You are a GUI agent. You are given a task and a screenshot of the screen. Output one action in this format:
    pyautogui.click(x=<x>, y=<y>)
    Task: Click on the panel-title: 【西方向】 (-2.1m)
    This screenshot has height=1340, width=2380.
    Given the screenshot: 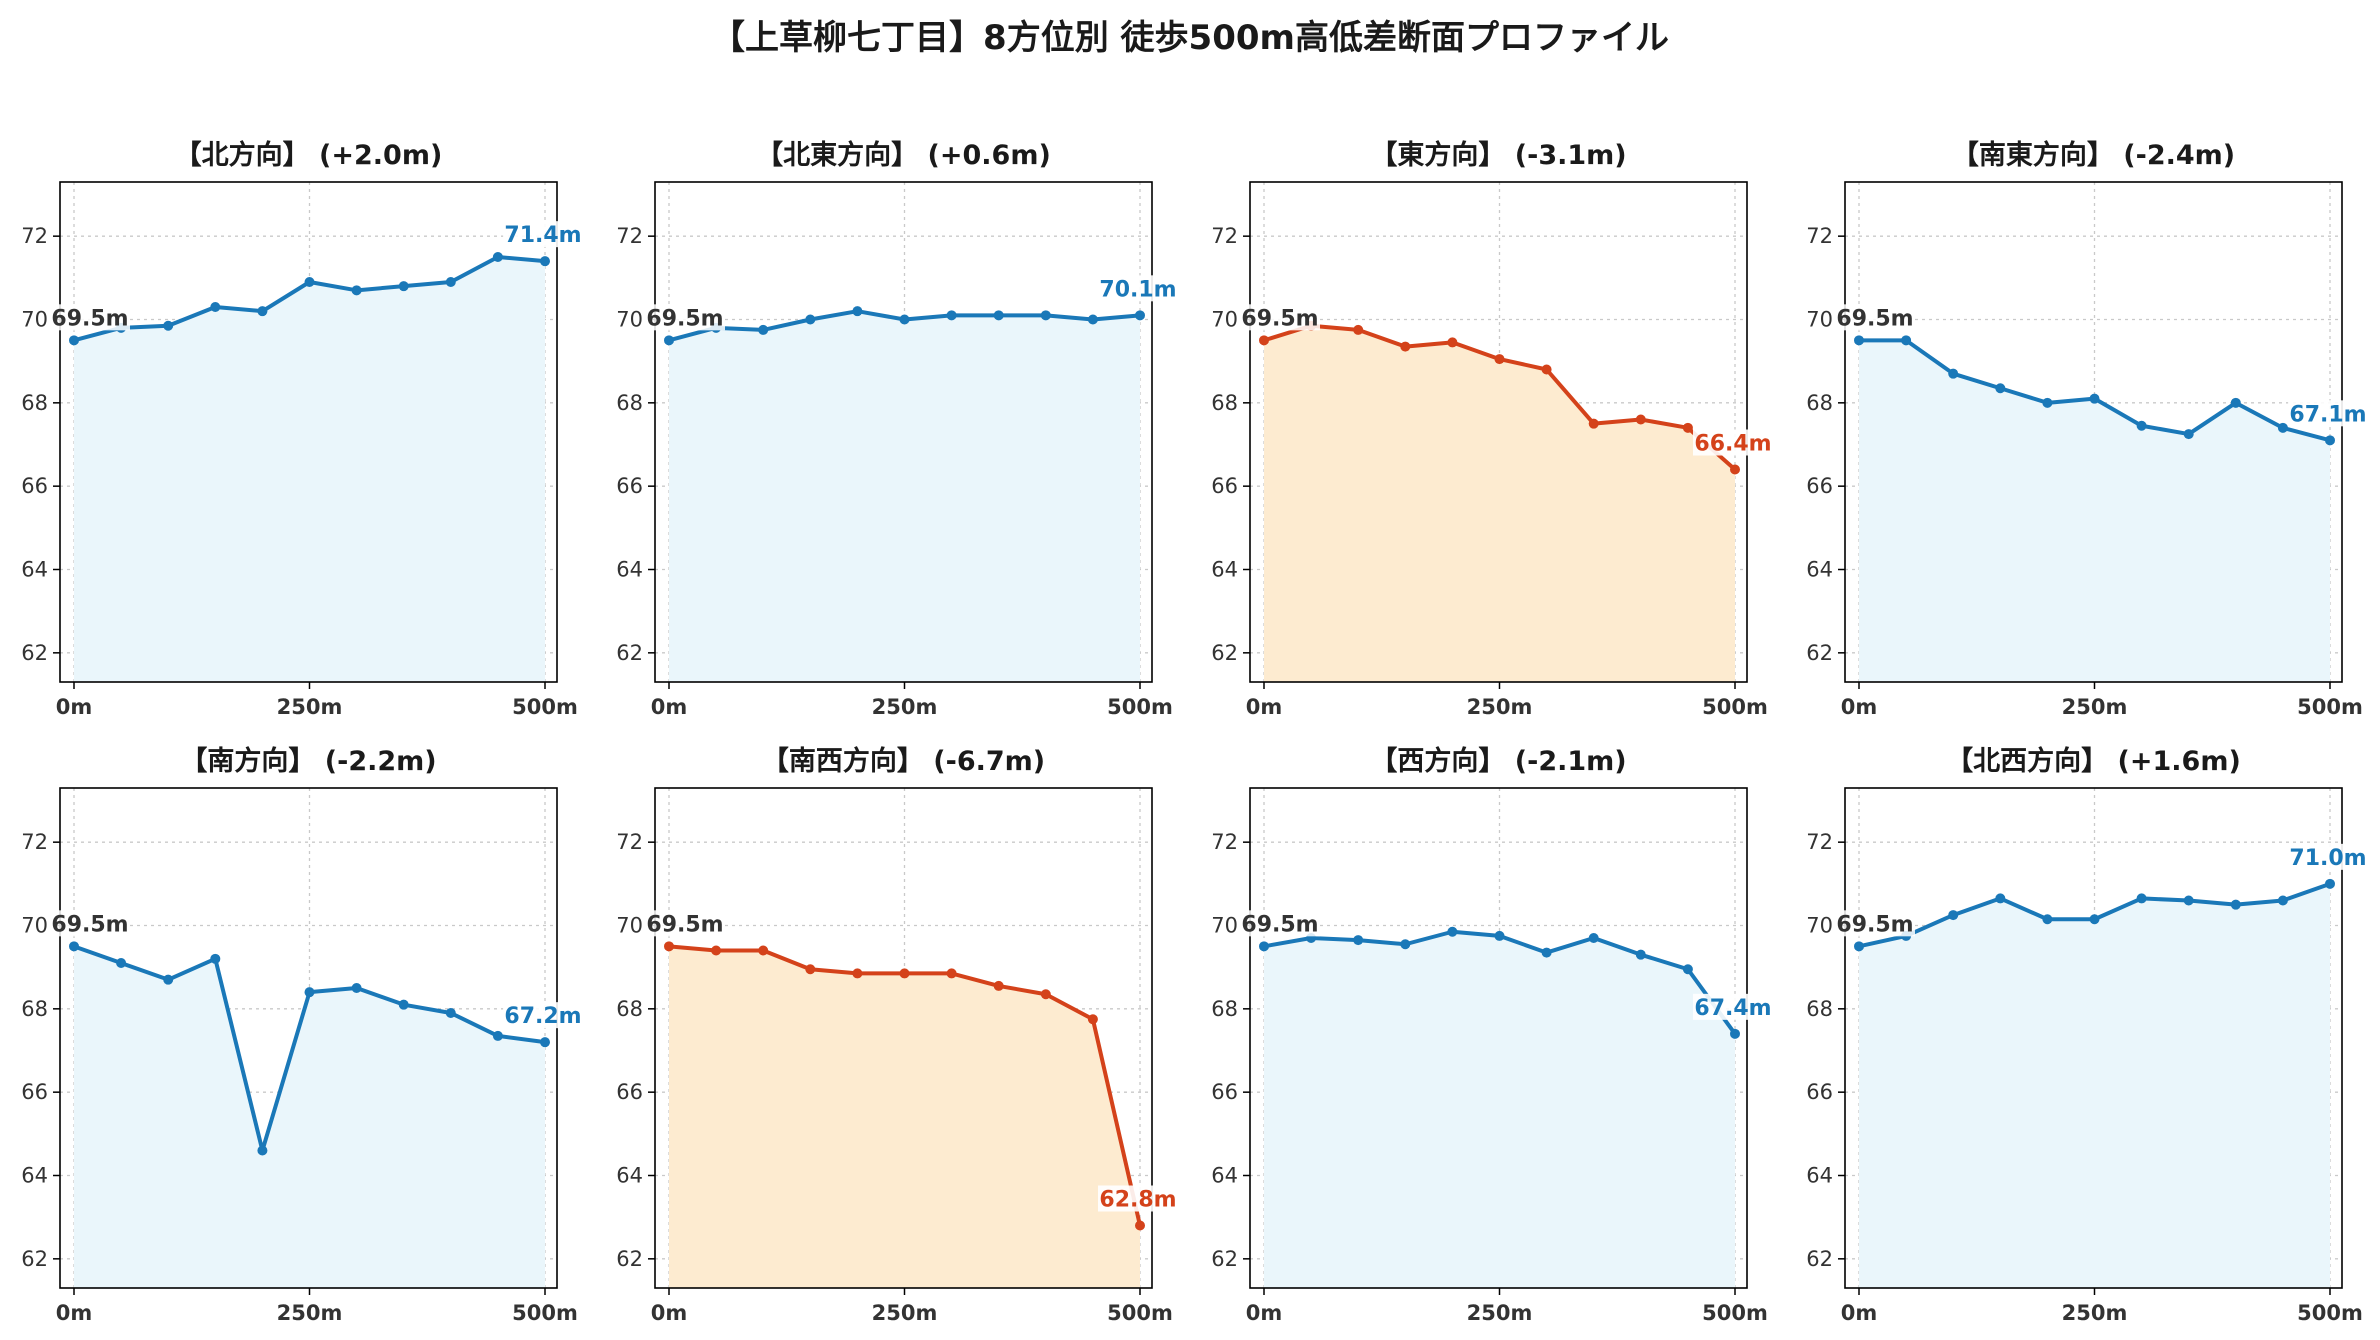 What is the action you would take?
    pyautogui.click(x=1498, y=761)
    